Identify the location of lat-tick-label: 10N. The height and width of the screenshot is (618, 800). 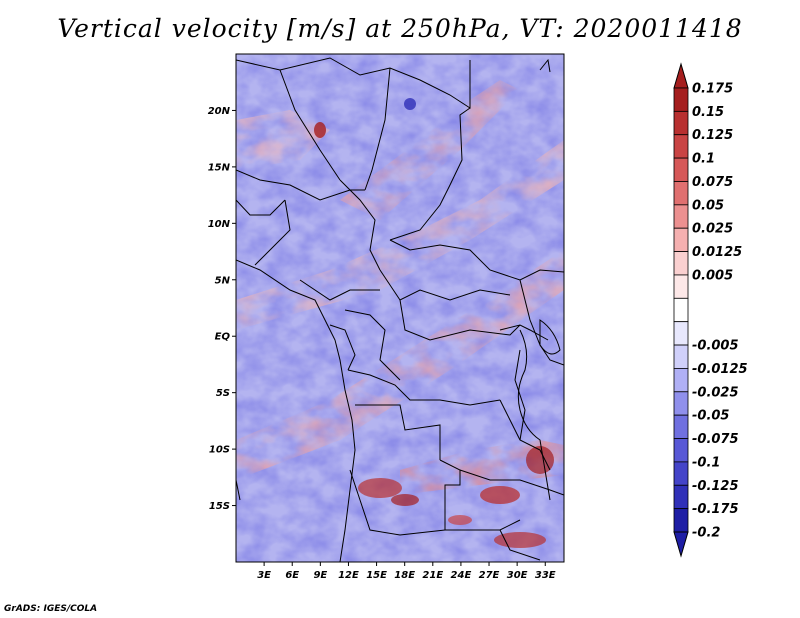
(219, 224).